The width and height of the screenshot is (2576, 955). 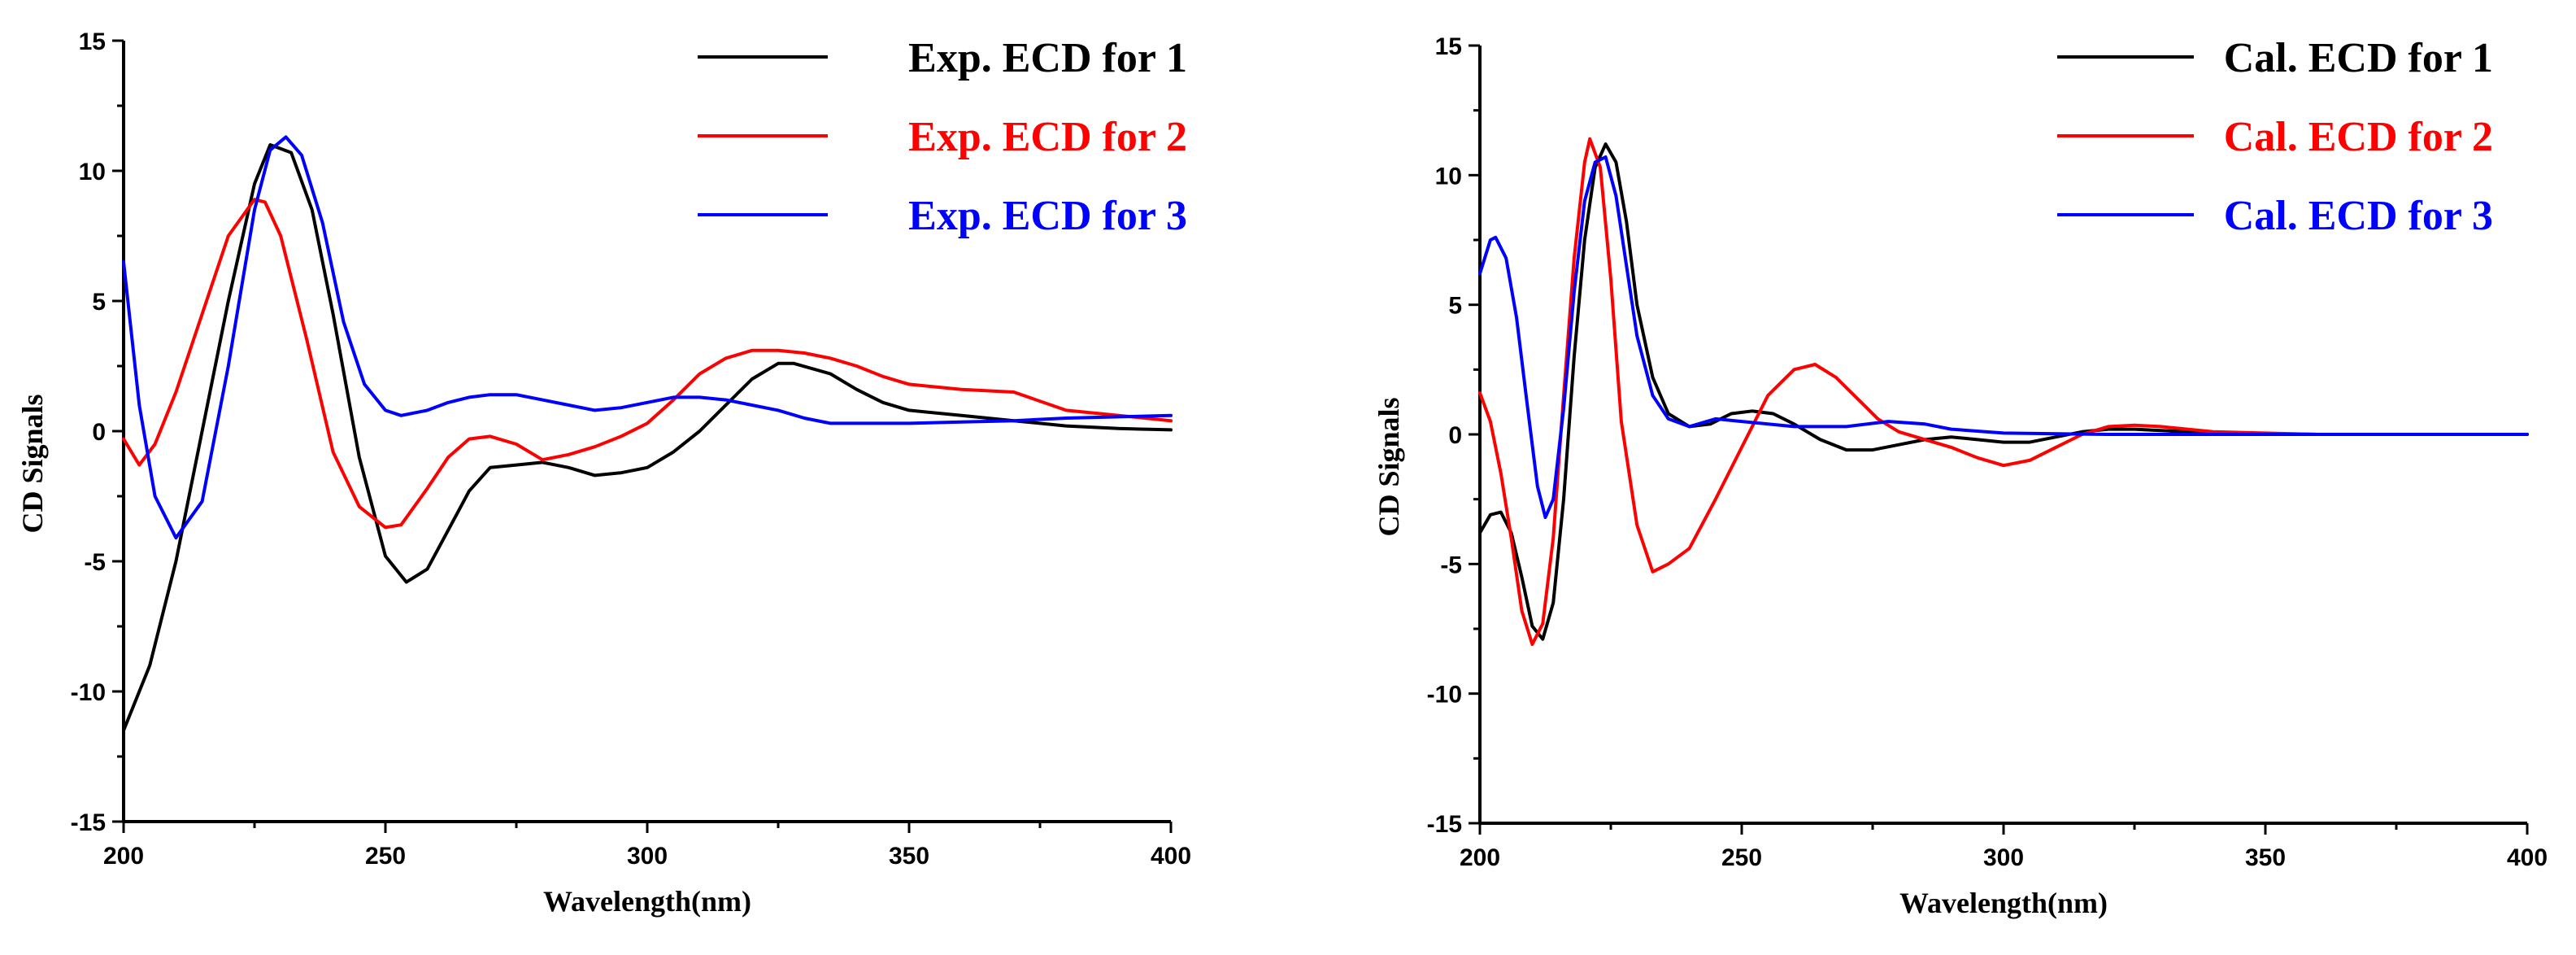 I want to click on legend-label-1: Exp. ECD for 1, so click(x=1047, y=58).